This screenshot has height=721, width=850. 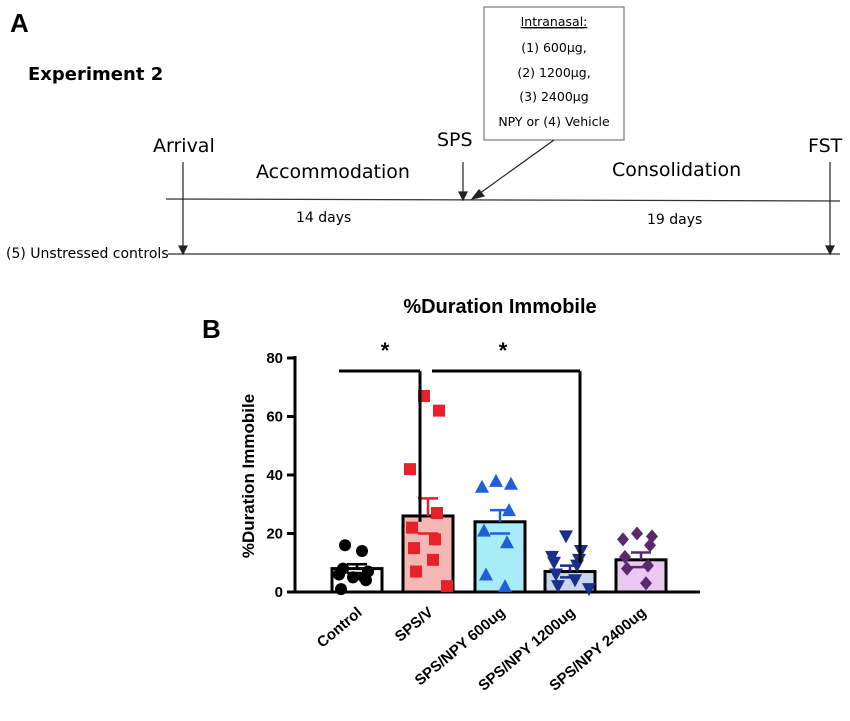 I want to click on box-line-title: Intranasal:, so click(x=554, y=21).